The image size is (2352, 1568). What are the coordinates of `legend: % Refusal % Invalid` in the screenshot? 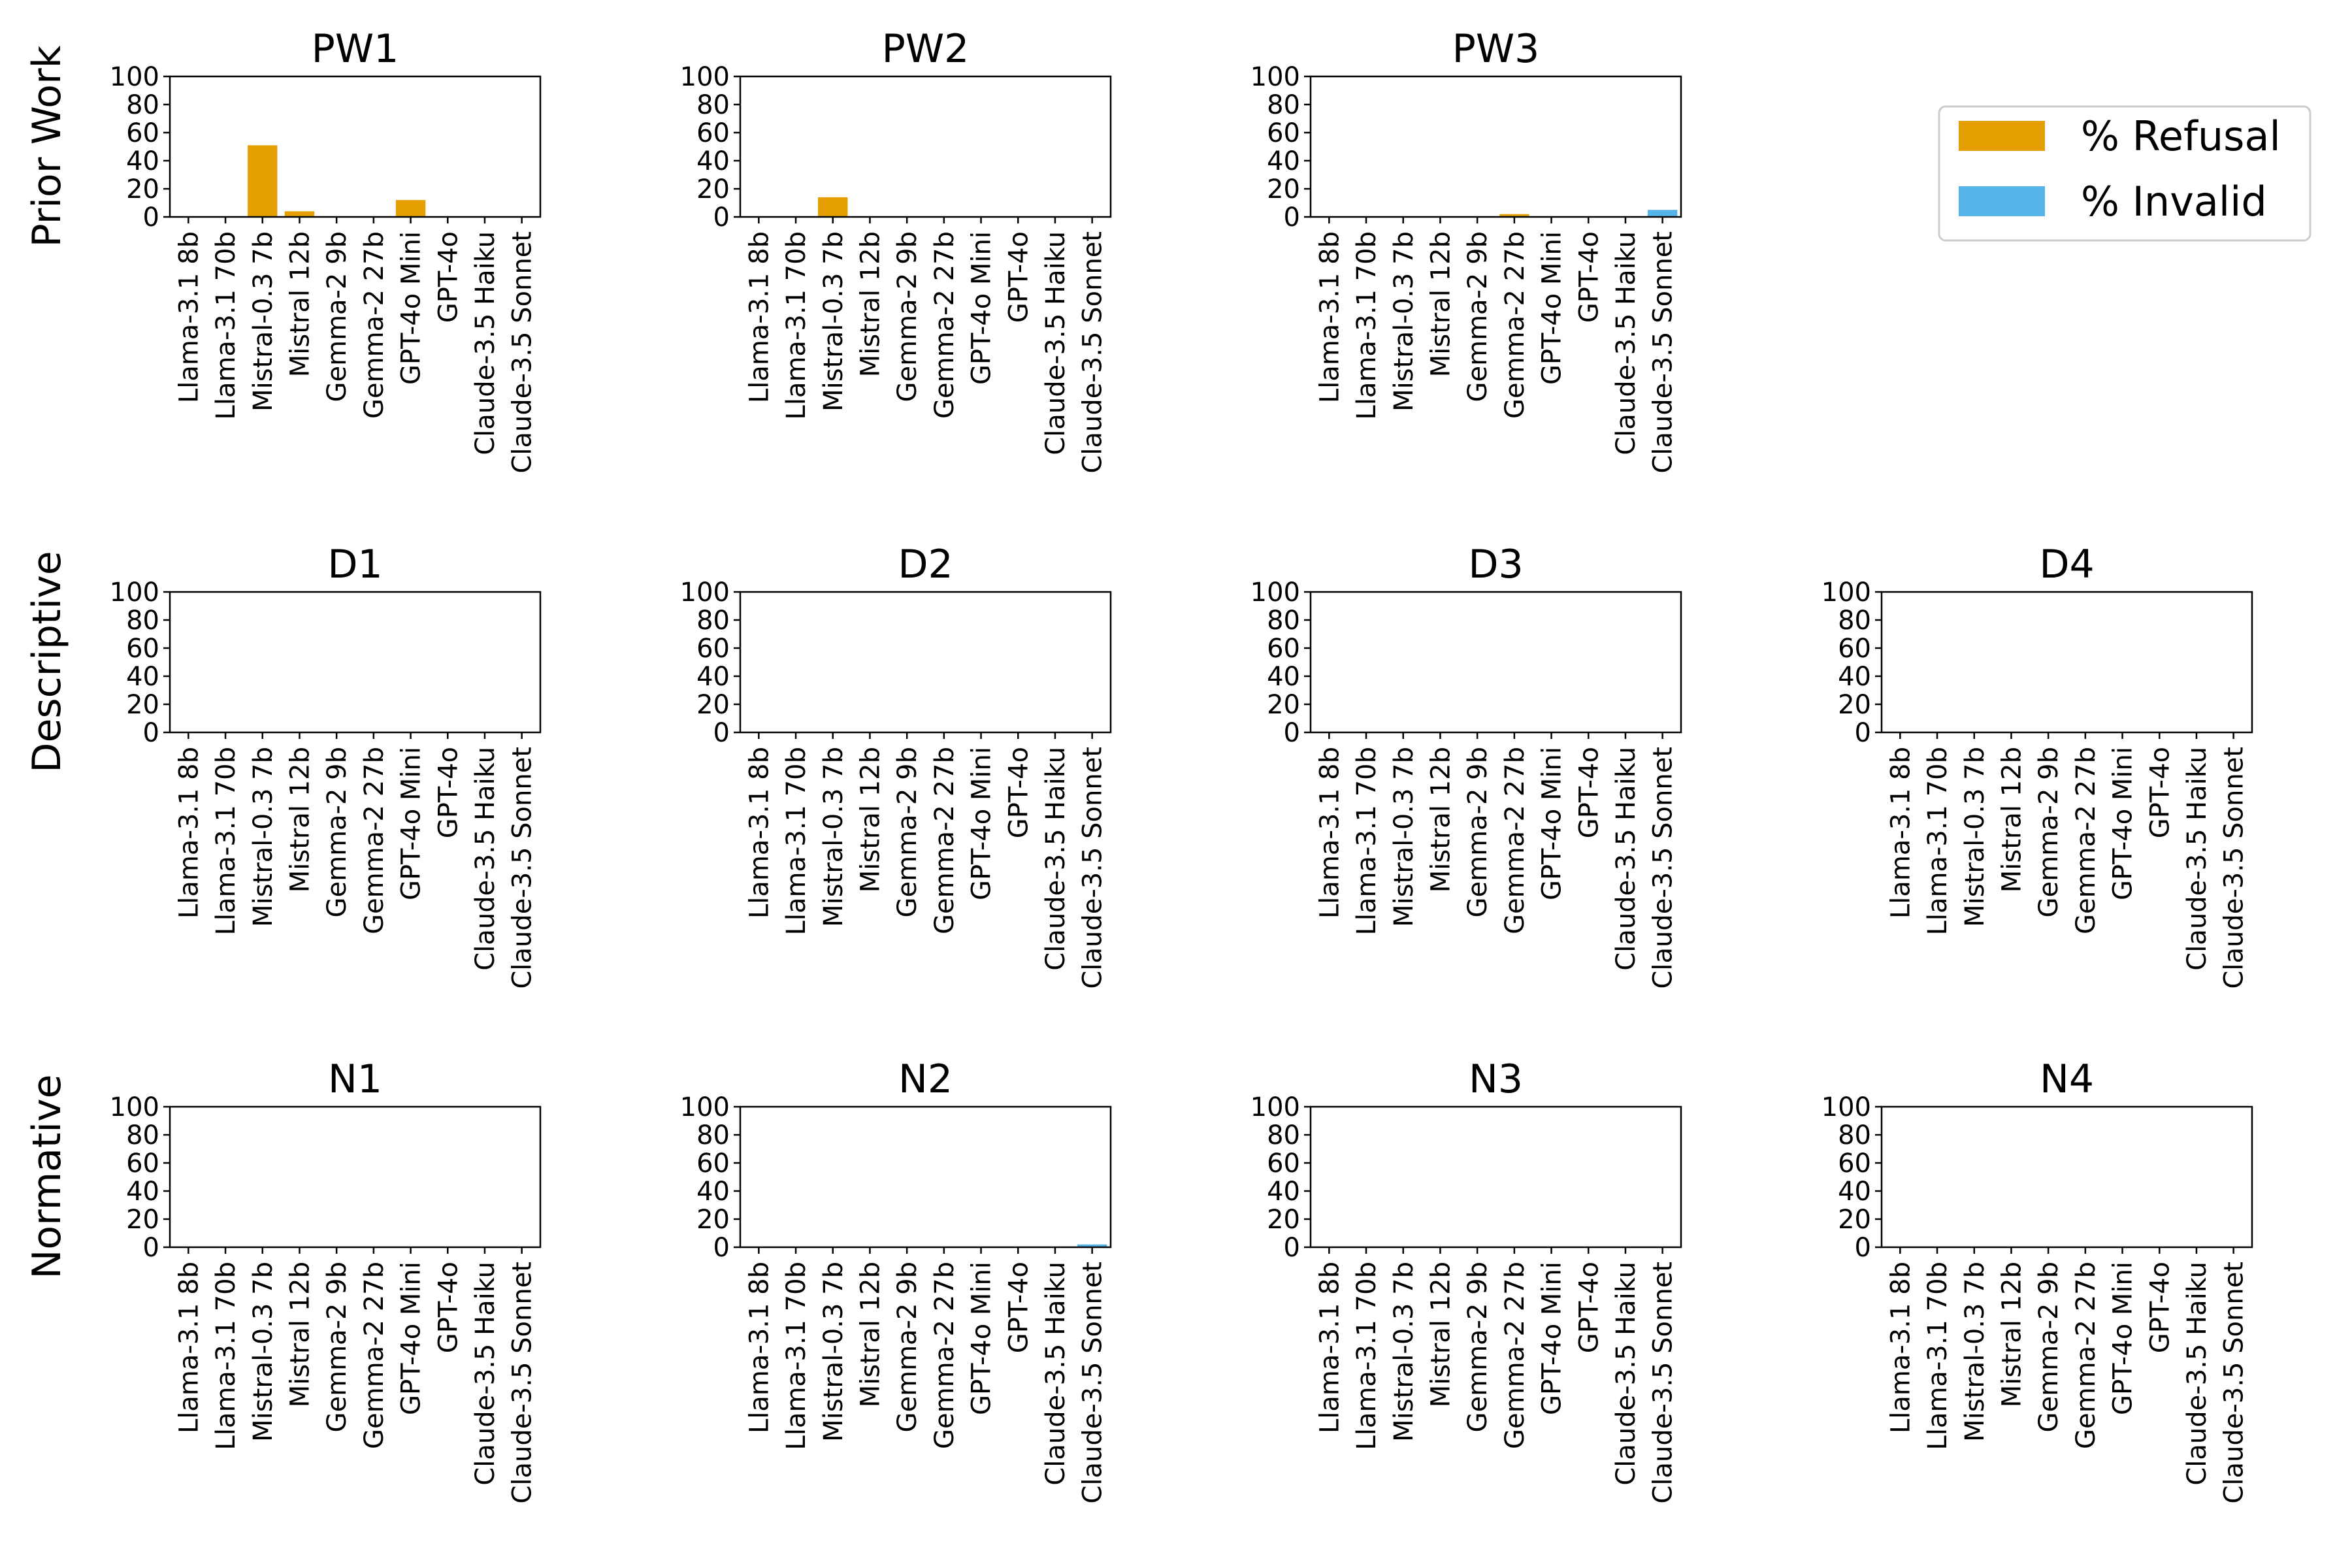 It's located at (2124, 173).